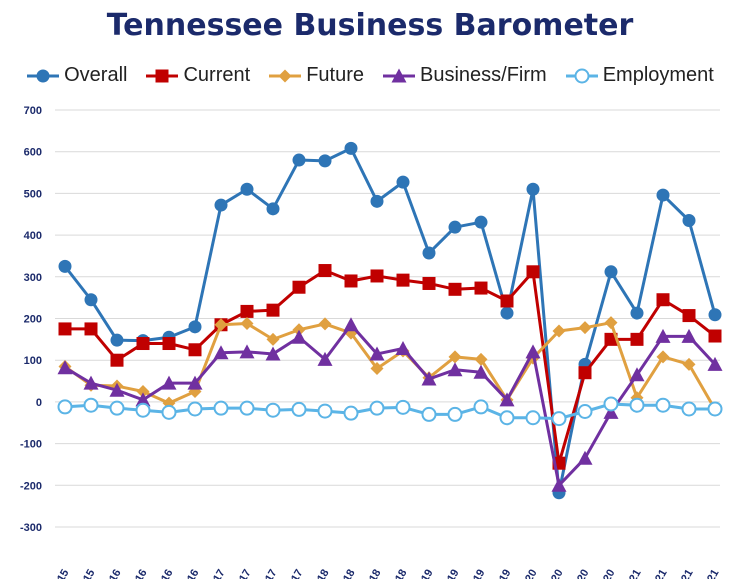 Image resolution: width=740 pixels, height=579 pixels. Describe the element at coordinates (109, 573) in the screenshot. I see `x-tick-label: Jan'16` at that location.